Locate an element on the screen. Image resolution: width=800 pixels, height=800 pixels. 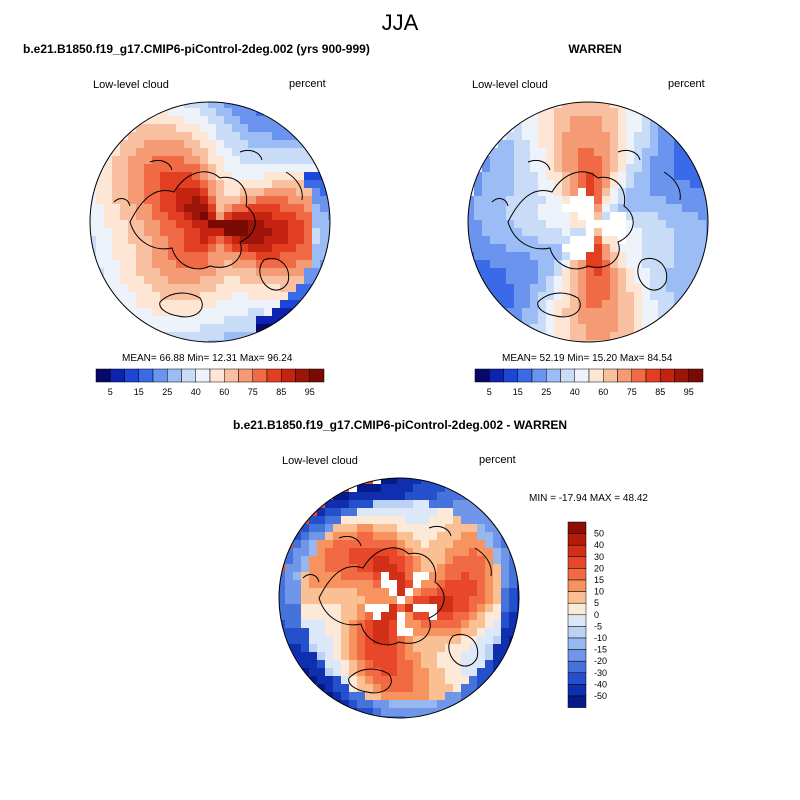
colorbar-tick-label: 75 is located at coordinates (632, 392).